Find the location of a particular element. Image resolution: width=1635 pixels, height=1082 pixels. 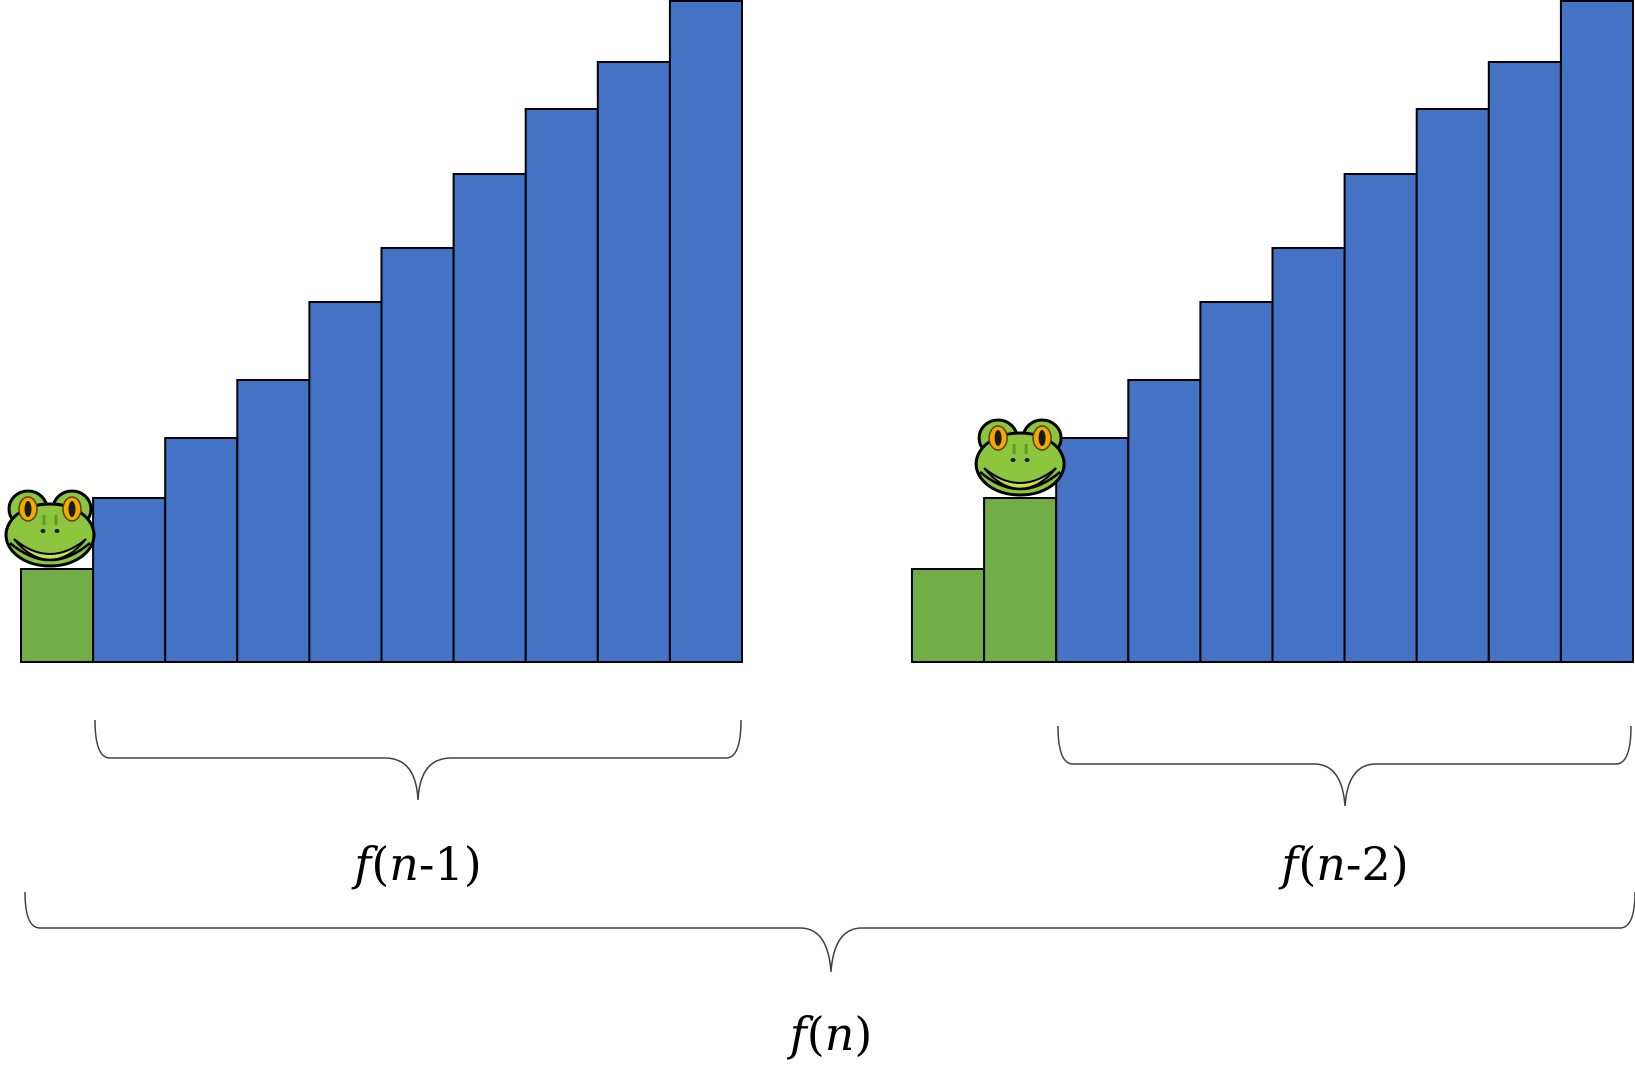

right-brace is located at coordinates (1344, 766).